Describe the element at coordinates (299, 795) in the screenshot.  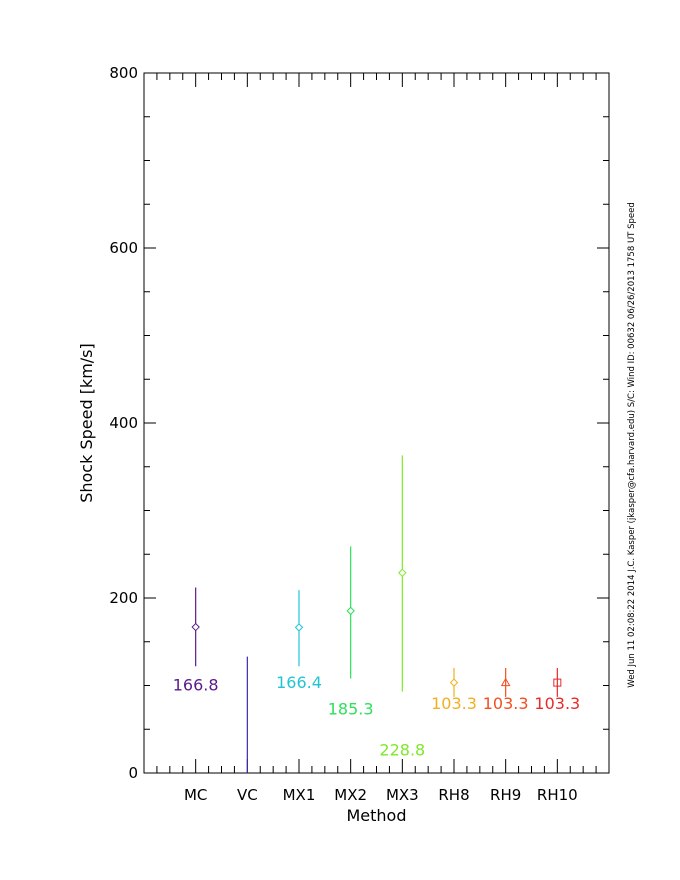
I see `x-tick-label: MX1` at that location.